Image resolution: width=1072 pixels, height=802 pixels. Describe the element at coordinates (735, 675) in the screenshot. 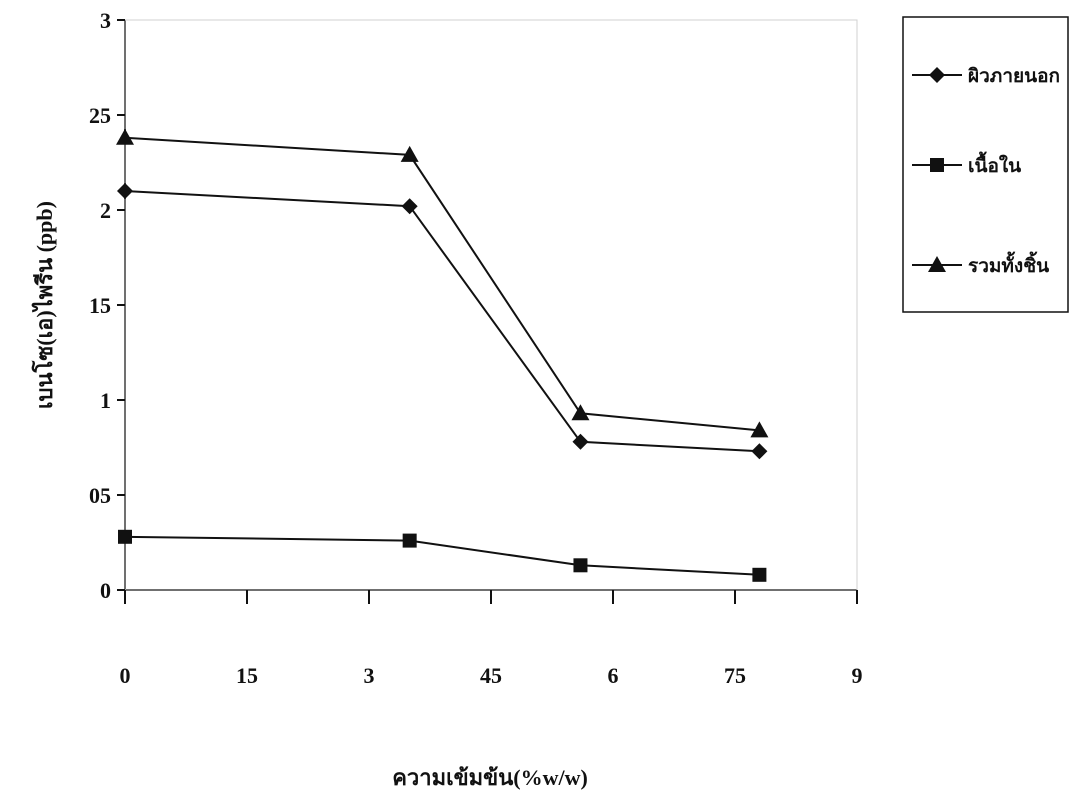

I see `x-tick-label: 75` at that location.